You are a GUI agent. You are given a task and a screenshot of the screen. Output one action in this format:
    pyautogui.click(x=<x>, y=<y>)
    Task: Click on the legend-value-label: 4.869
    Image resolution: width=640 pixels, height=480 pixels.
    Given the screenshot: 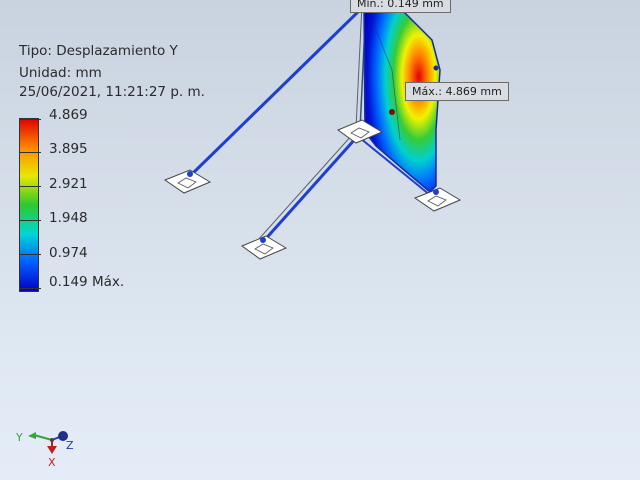 What is the action you would take?
    pyautogui.click(x=68, y=115)
    